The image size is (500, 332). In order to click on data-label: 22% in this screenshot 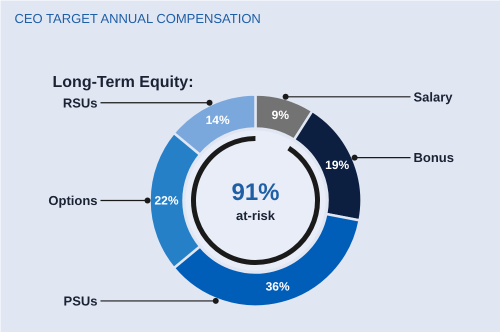, I will do `click(166, 201)`.